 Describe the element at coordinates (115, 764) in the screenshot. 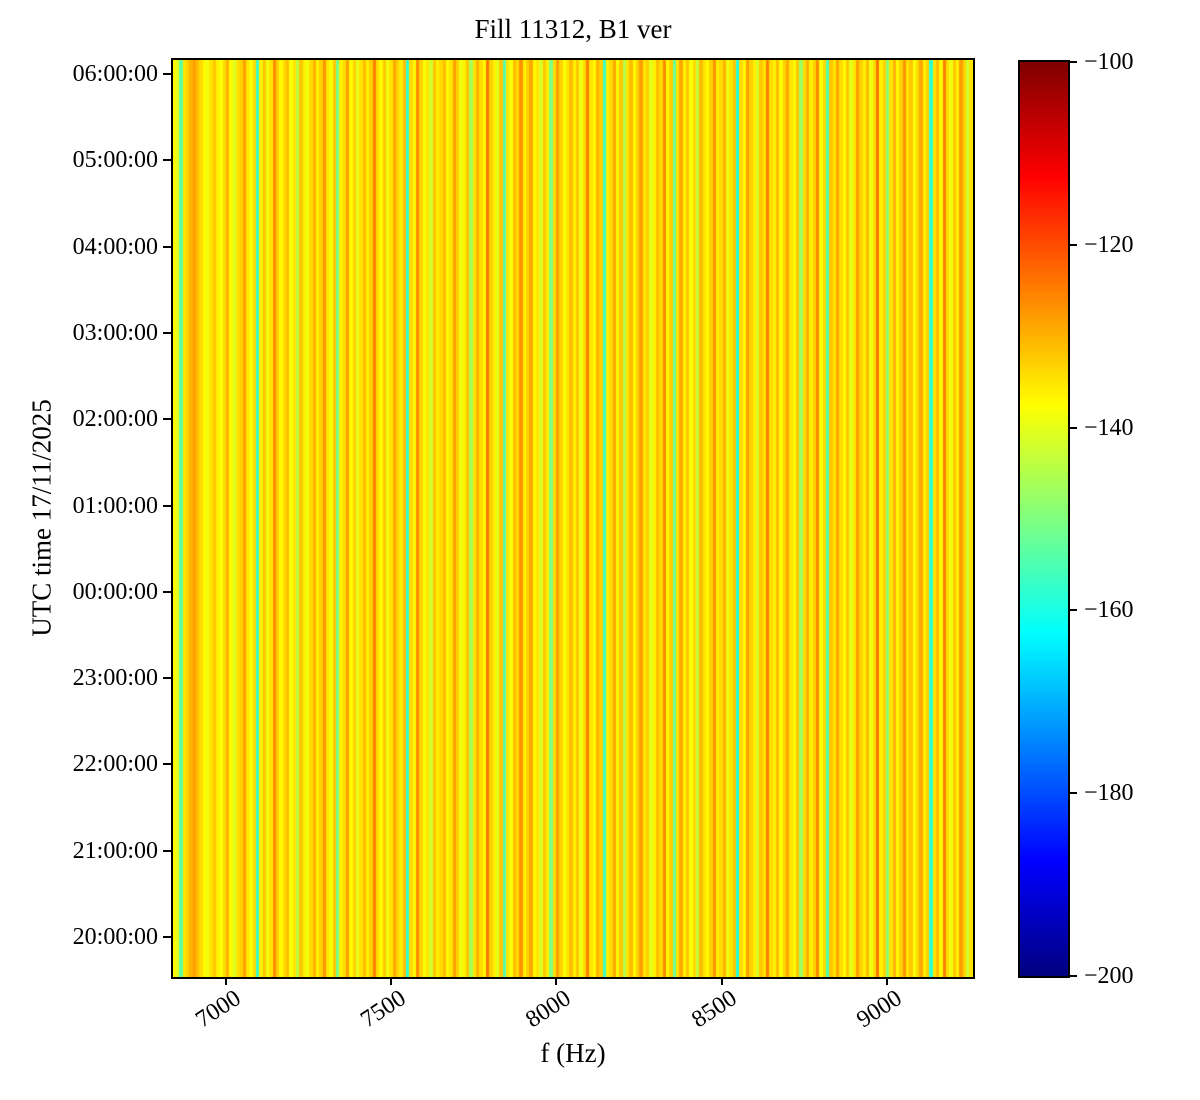

I see `y-tick-label: 22:00:00` at that location.